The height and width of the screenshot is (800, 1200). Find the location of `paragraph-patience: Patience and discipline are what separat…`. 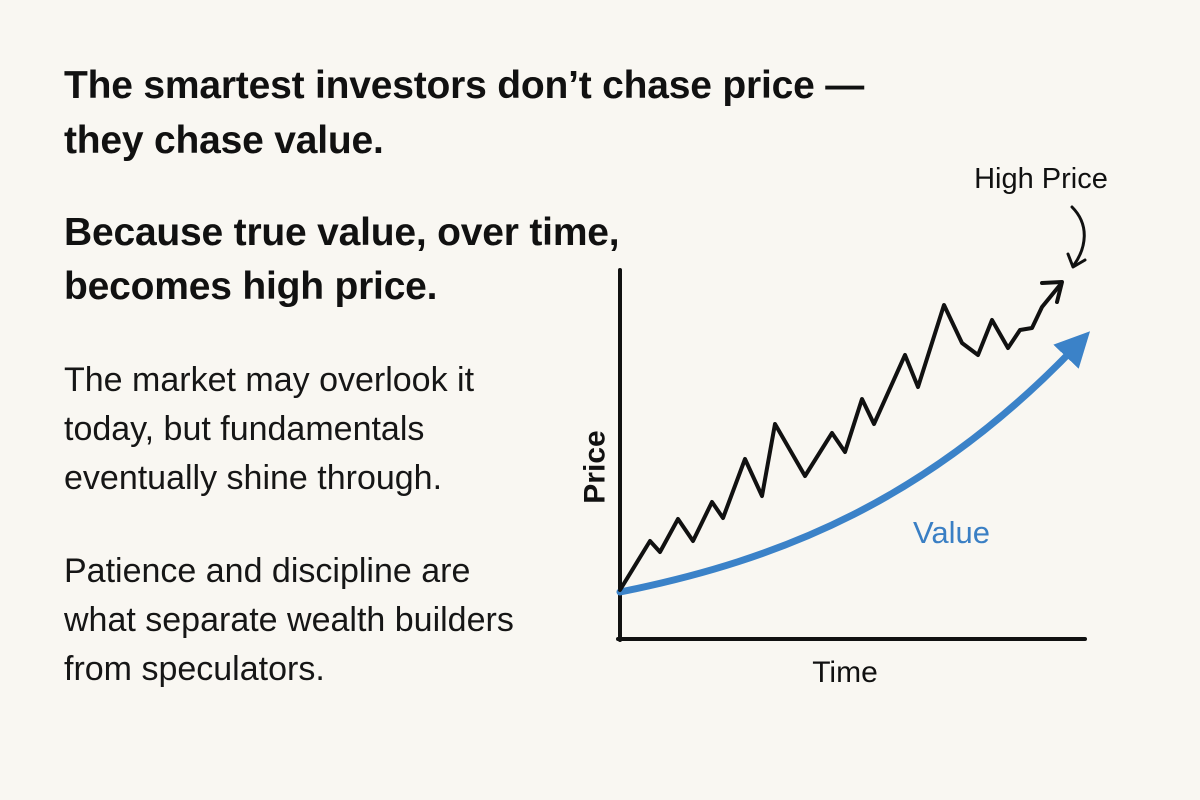

paragraph-patience: Patience and discipline are what separat… is located at coordinates (334, 620).